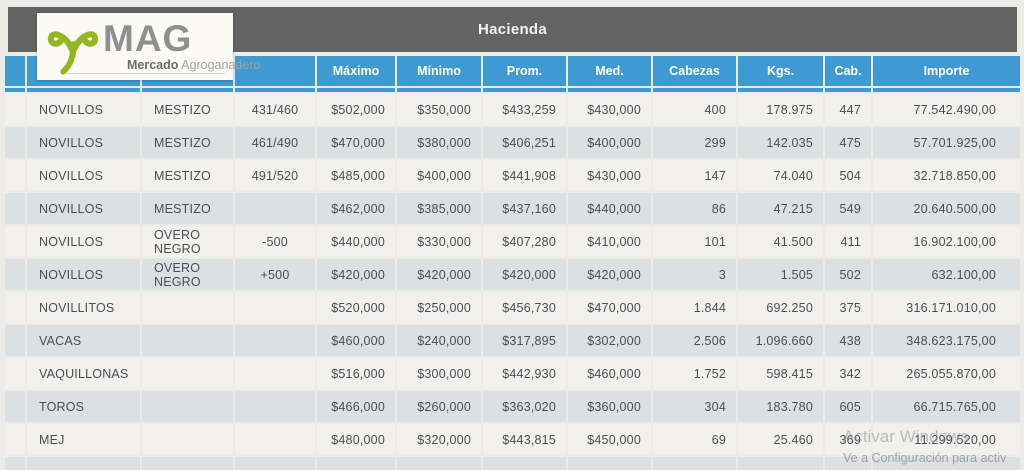 The width and height of the screenshot is (1024, 470). Describe the element at coordinates (439, 439) in the screenshot. I see `cell-minimo: $320,000` at that location.